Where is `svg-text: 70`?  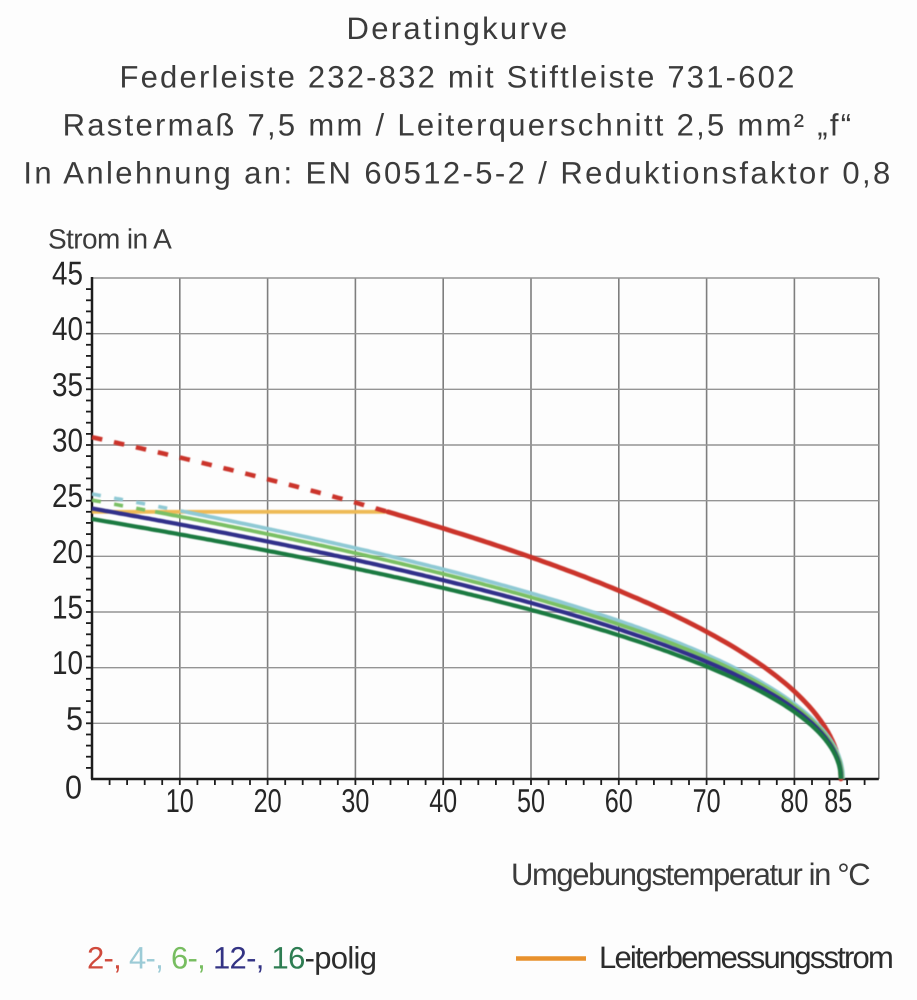 svg-text: 70 is located at coordinates (707, 800).